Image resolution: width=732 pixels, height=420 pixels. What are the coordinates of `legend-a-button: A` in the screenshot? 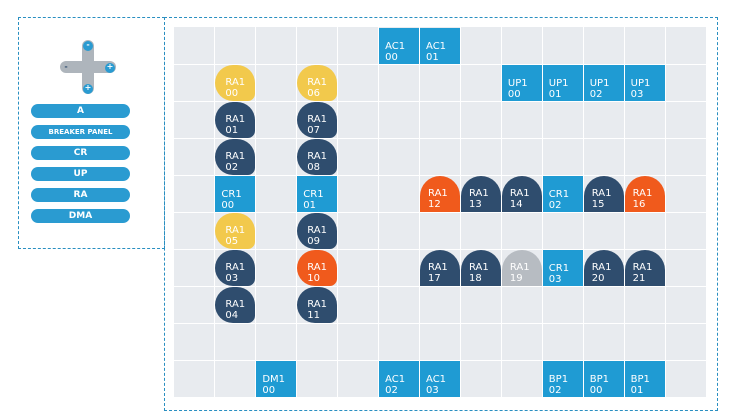 It's located at (80, 111).